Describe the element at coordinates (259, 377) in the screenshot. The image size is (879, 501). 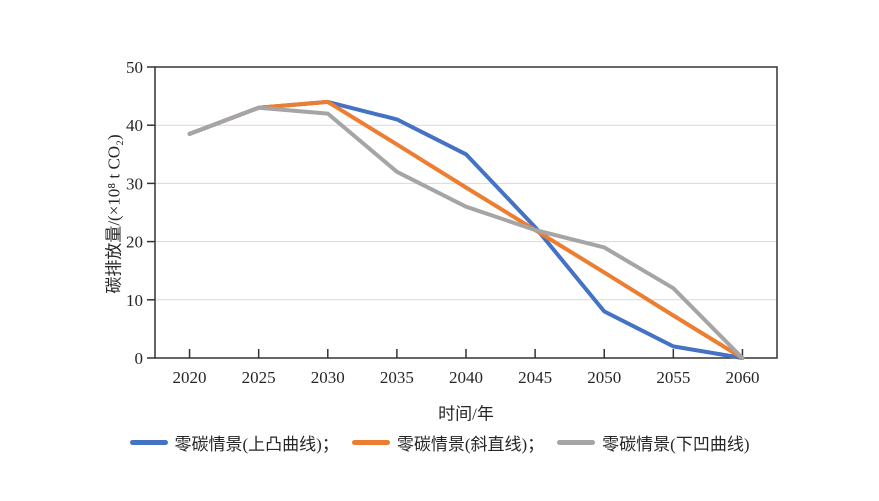
I see `x-tick-label: 2025` at that location.